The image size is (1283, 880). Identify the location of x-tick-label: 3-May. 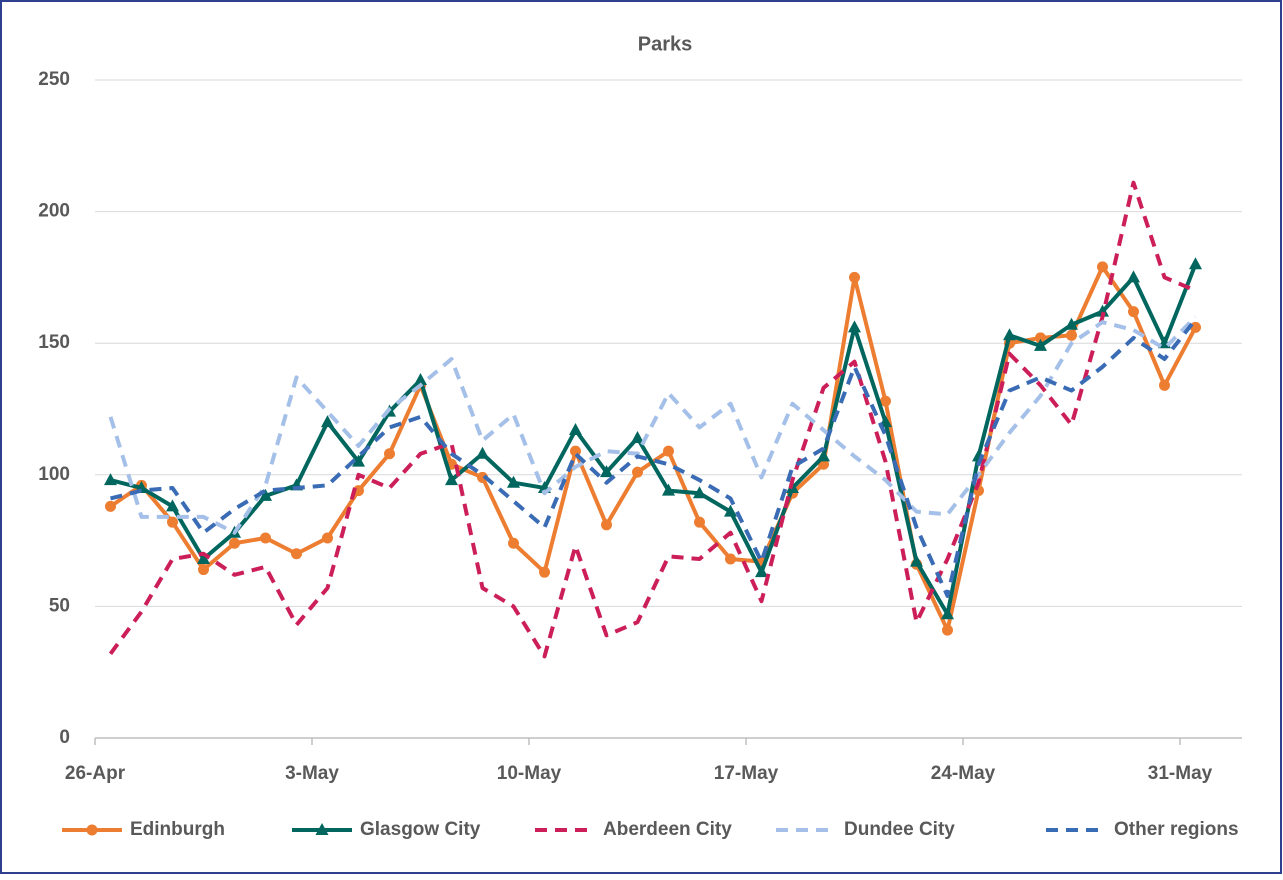
(312, 773).